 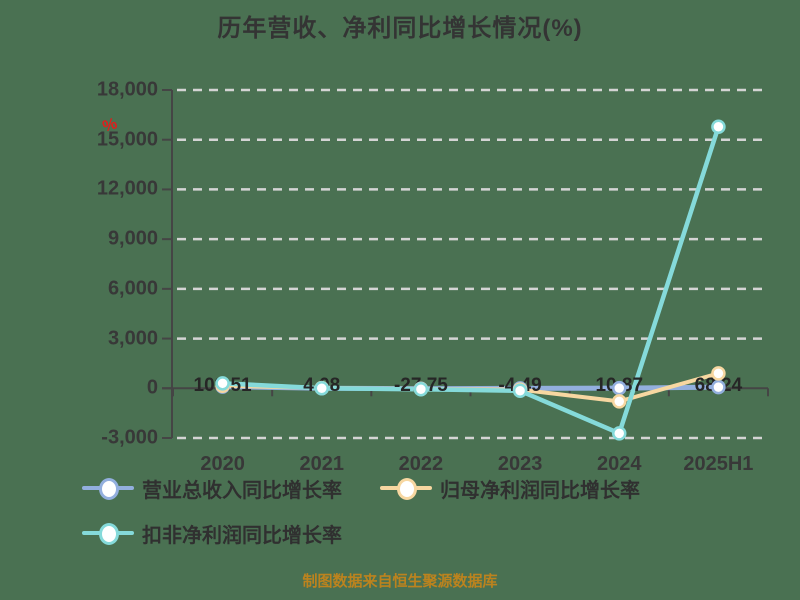 I want to click on x-axis-tick-label: 2024, so click(x=619, y=464).